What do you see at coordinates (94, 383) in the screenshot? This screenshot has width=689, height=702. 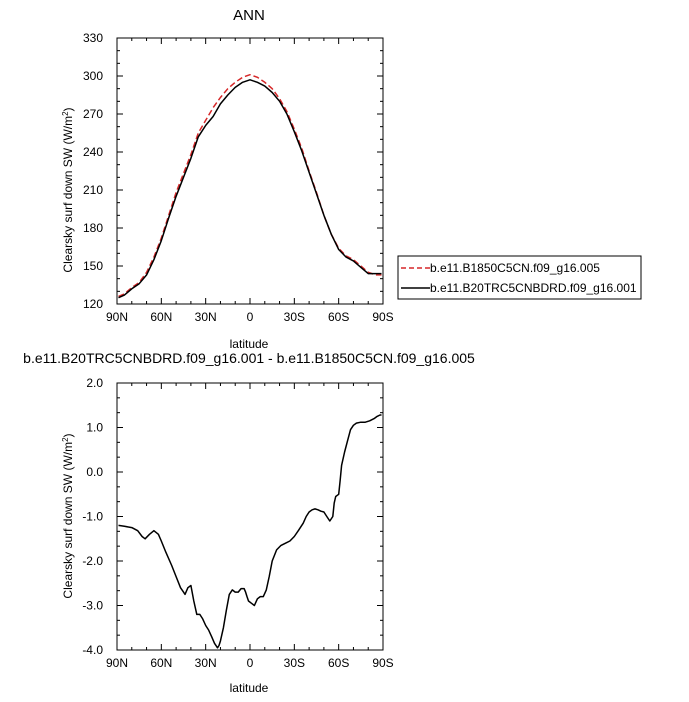 I see `bottom-y-tick-label: 2.0` at bounding box center [94, 383].